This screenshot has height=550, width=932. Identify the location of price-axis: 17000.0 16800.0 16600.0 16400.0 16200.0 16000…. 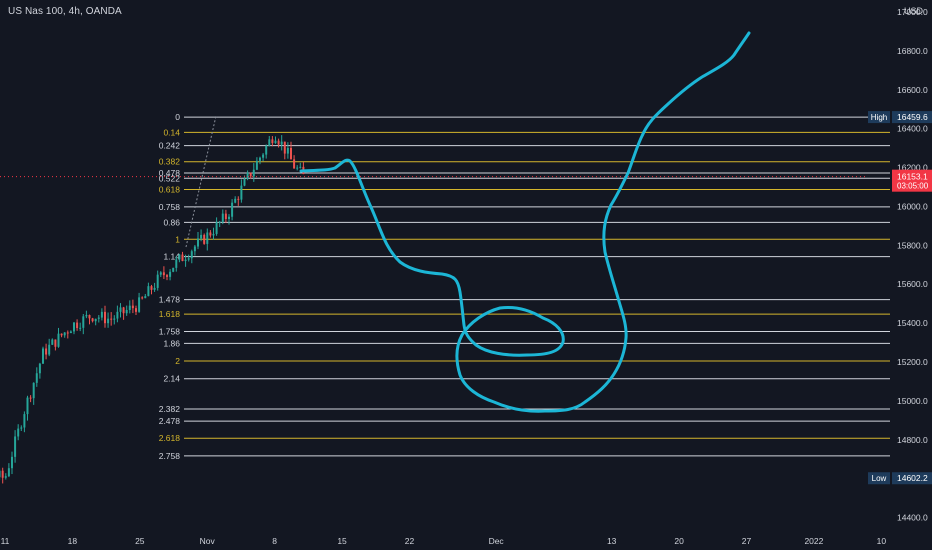
(912, 265).